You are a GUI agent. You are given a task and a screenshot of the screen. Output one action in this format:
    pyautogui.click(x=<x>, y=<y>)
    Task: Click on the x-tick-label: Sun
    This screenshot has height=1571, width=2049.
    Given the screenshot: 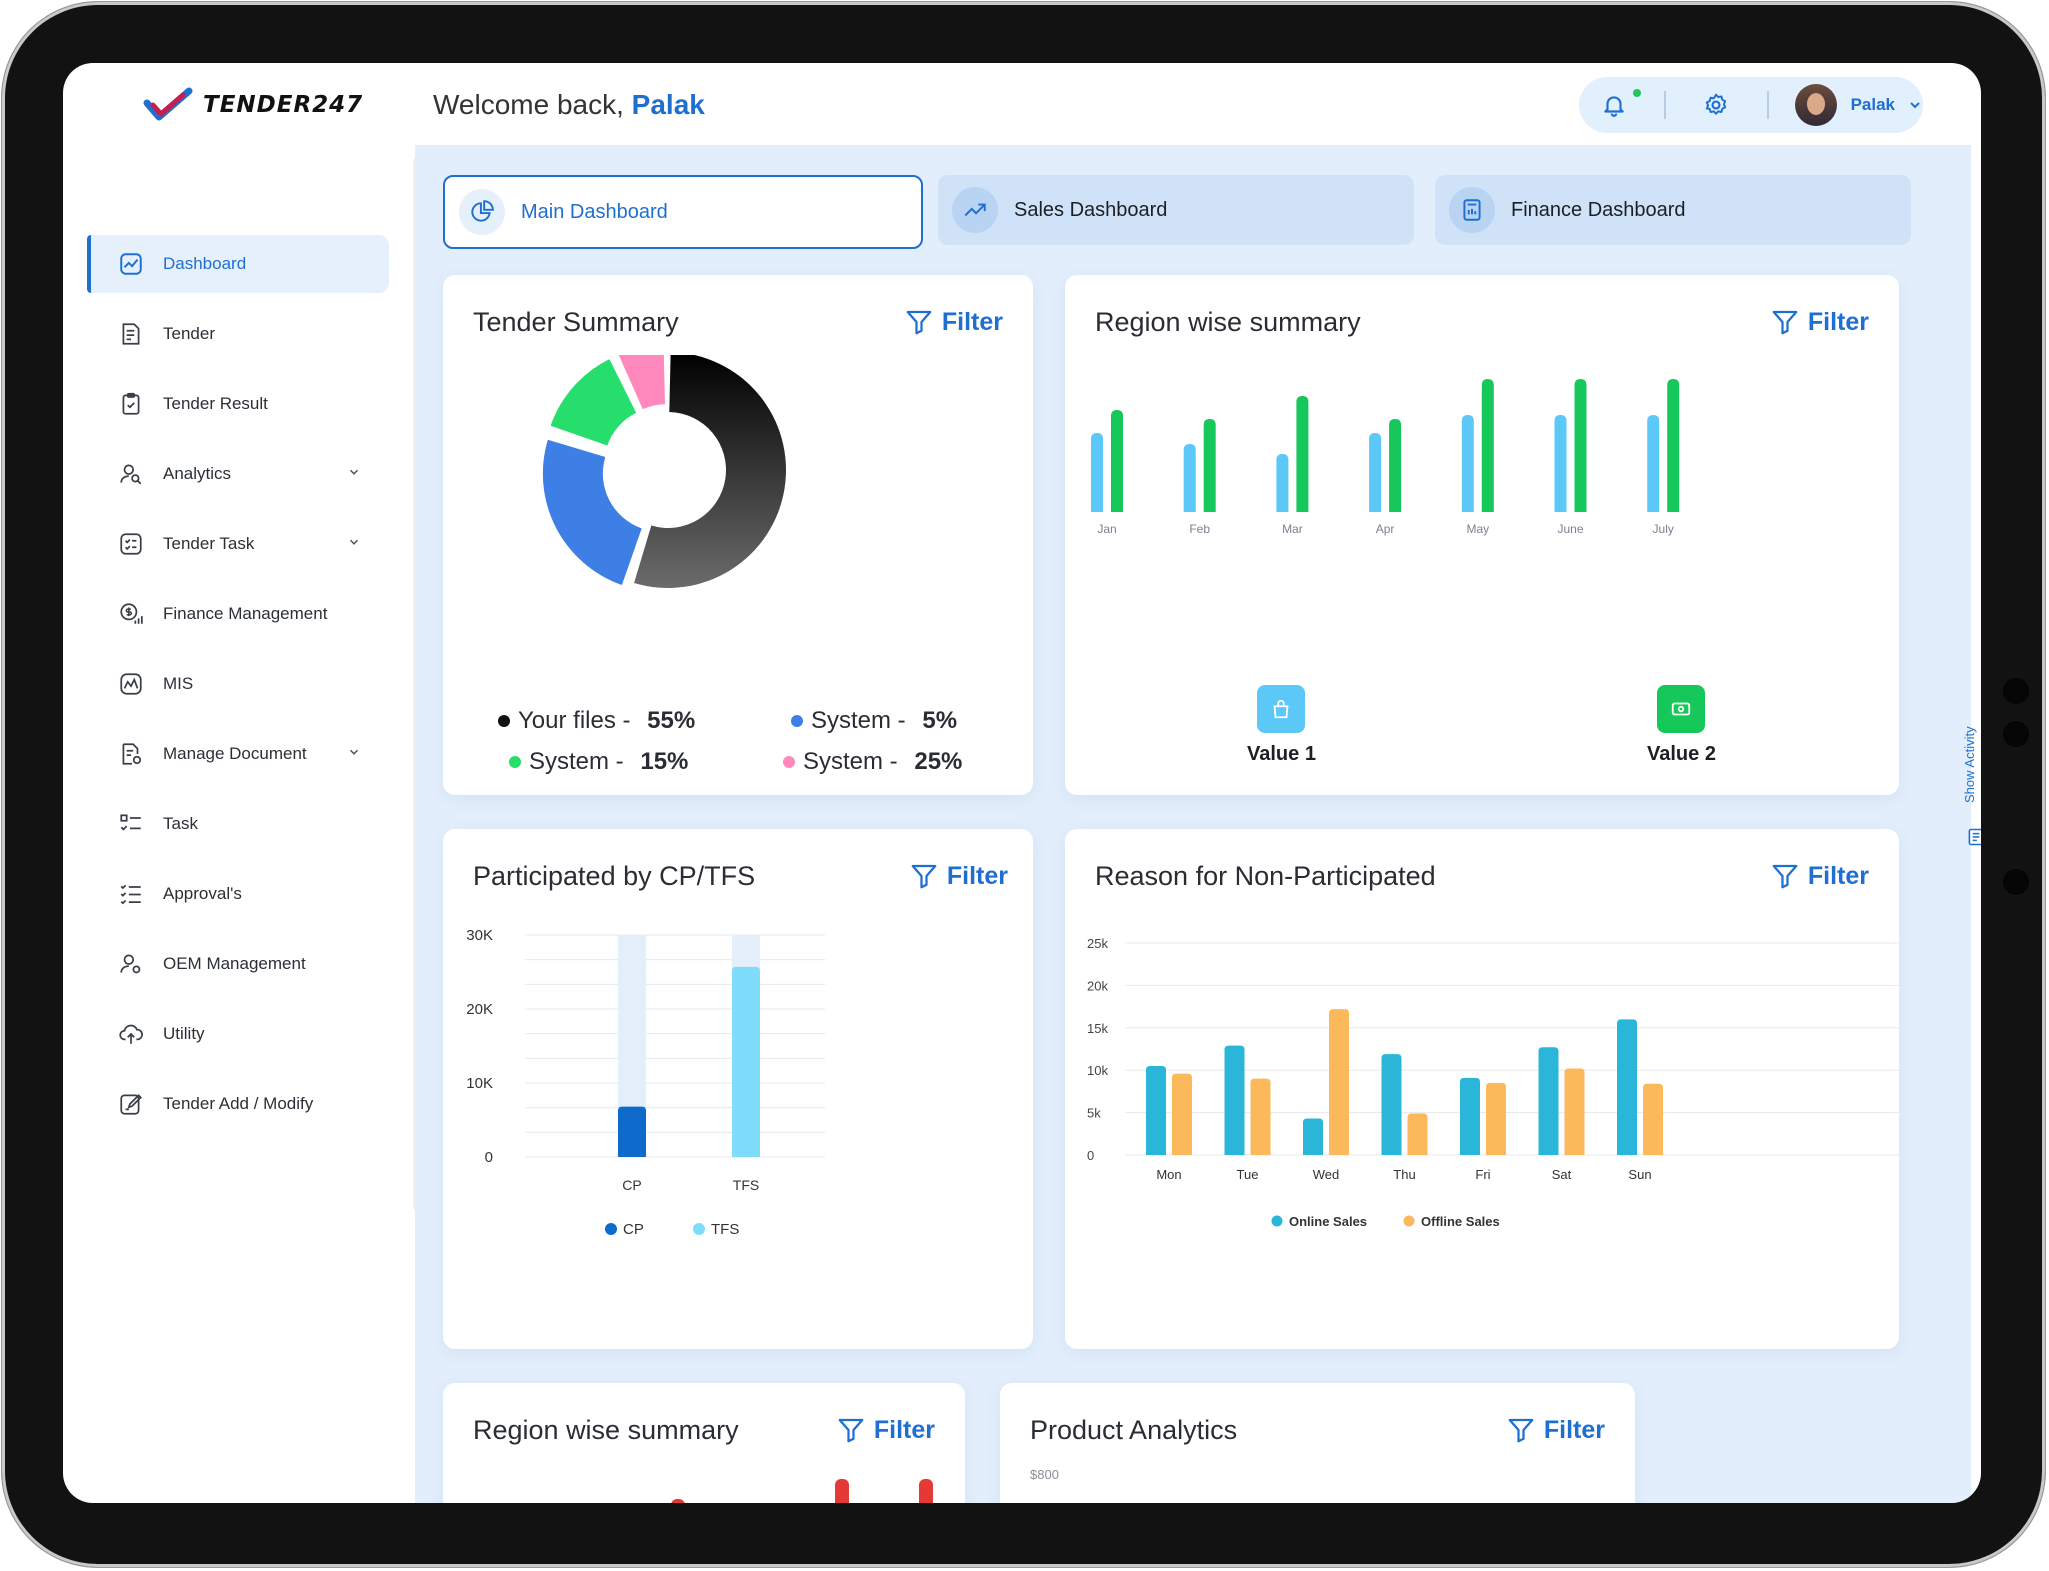 What is the action you would take?
    pyautogui.click(x=1639, y=1174)
    